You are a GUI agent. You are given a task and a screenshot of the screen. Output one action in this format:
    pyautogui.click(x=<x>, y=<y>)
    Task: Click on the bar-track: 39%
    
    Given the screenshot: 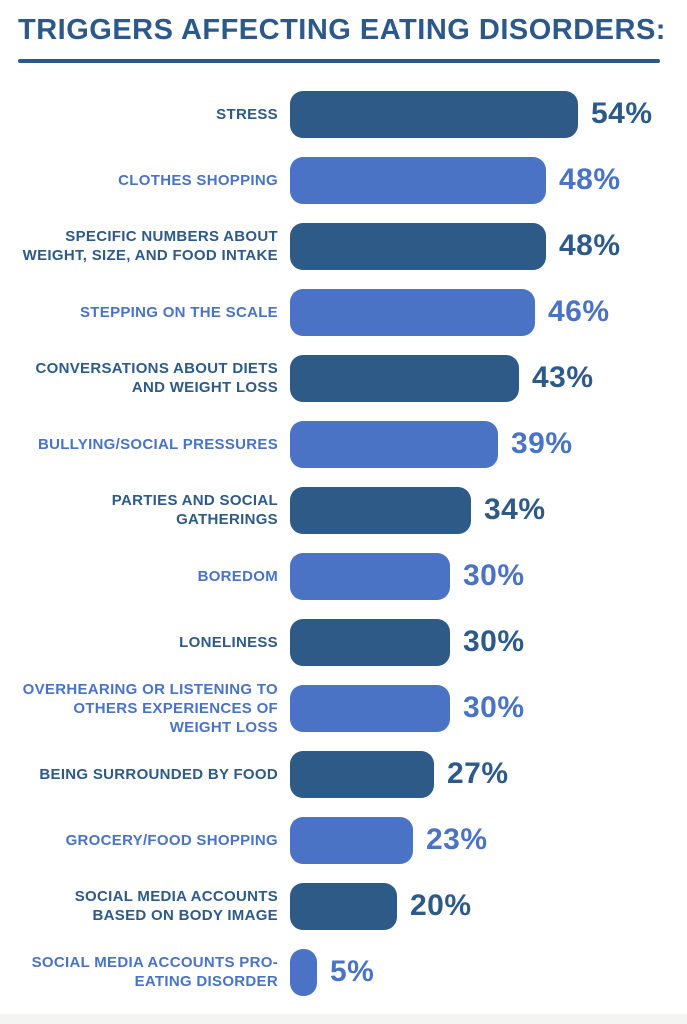 What is the action you would take?
    pyautogui.click(x=488, y=444)
    